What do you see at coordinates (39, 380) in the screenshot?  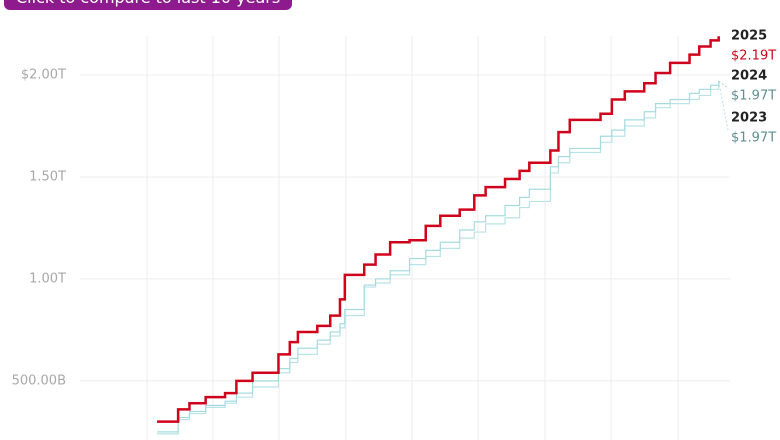 I see `y-tick-label: 500.00B` at bounding box center [39, 380].